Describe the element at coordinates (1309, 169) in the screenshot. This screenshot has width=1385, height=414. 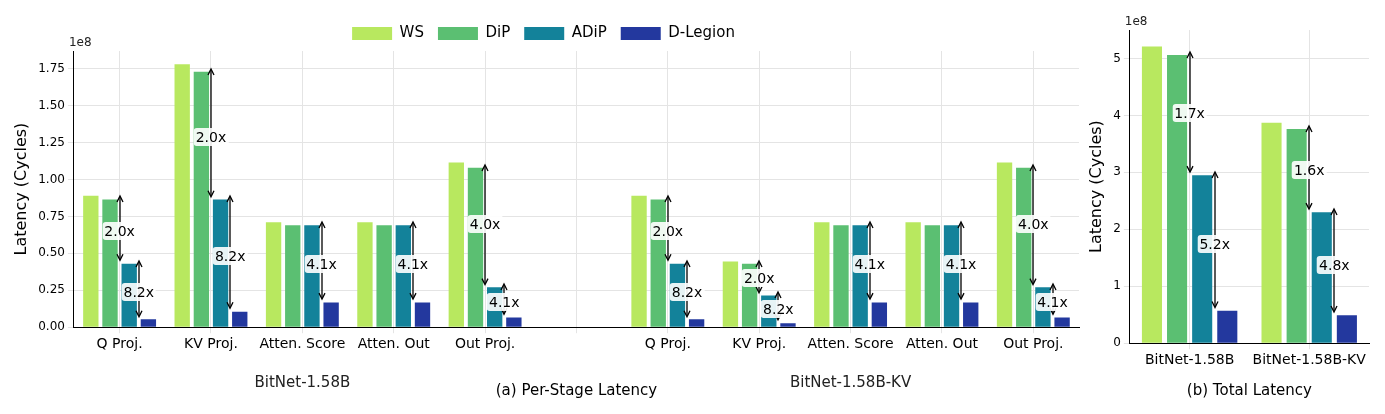
I see `annotation: 1.6x` at that location.